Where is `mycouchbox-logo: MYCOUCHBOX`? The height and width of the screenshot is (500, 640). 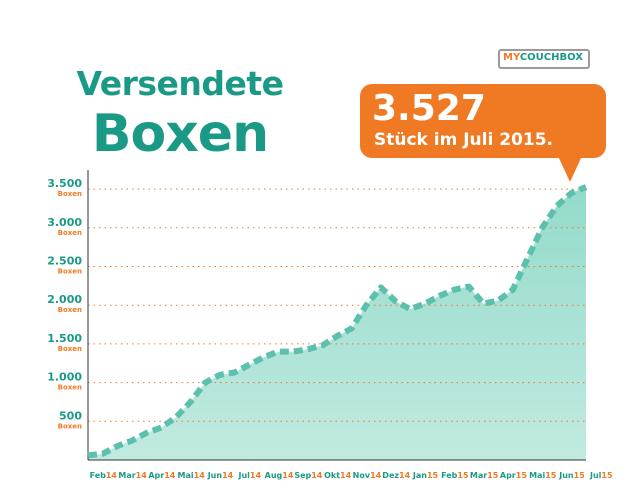
mycouchbox-logo: MYCOUCHBOX is located at coordinates (544, 58).